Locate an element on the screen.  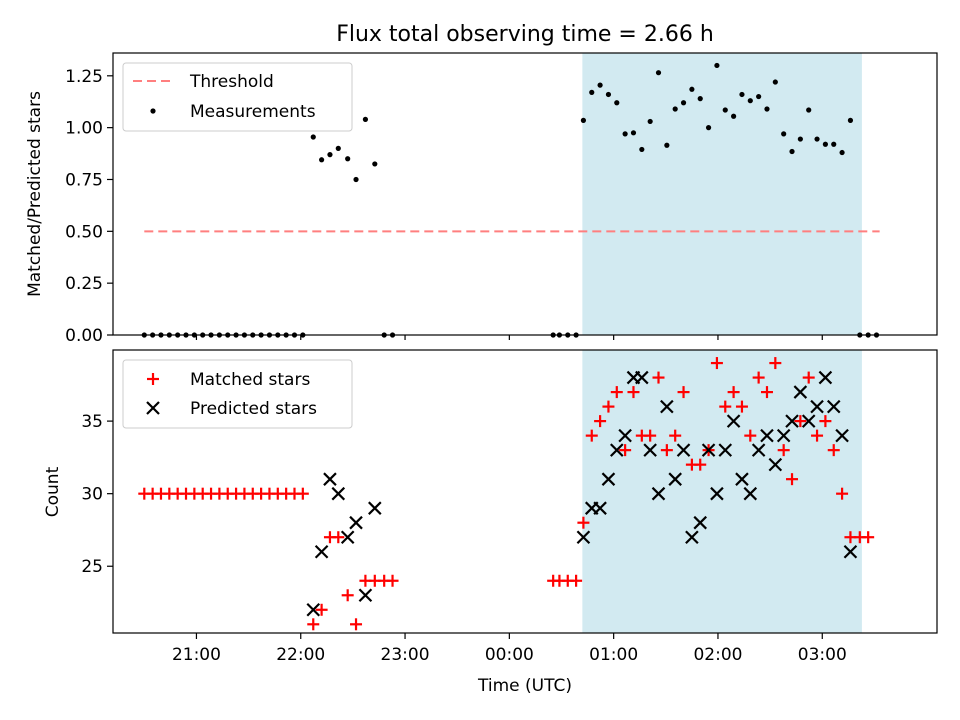
bottom-xtick-label: 01:00 is located at coordinates (613, 655).